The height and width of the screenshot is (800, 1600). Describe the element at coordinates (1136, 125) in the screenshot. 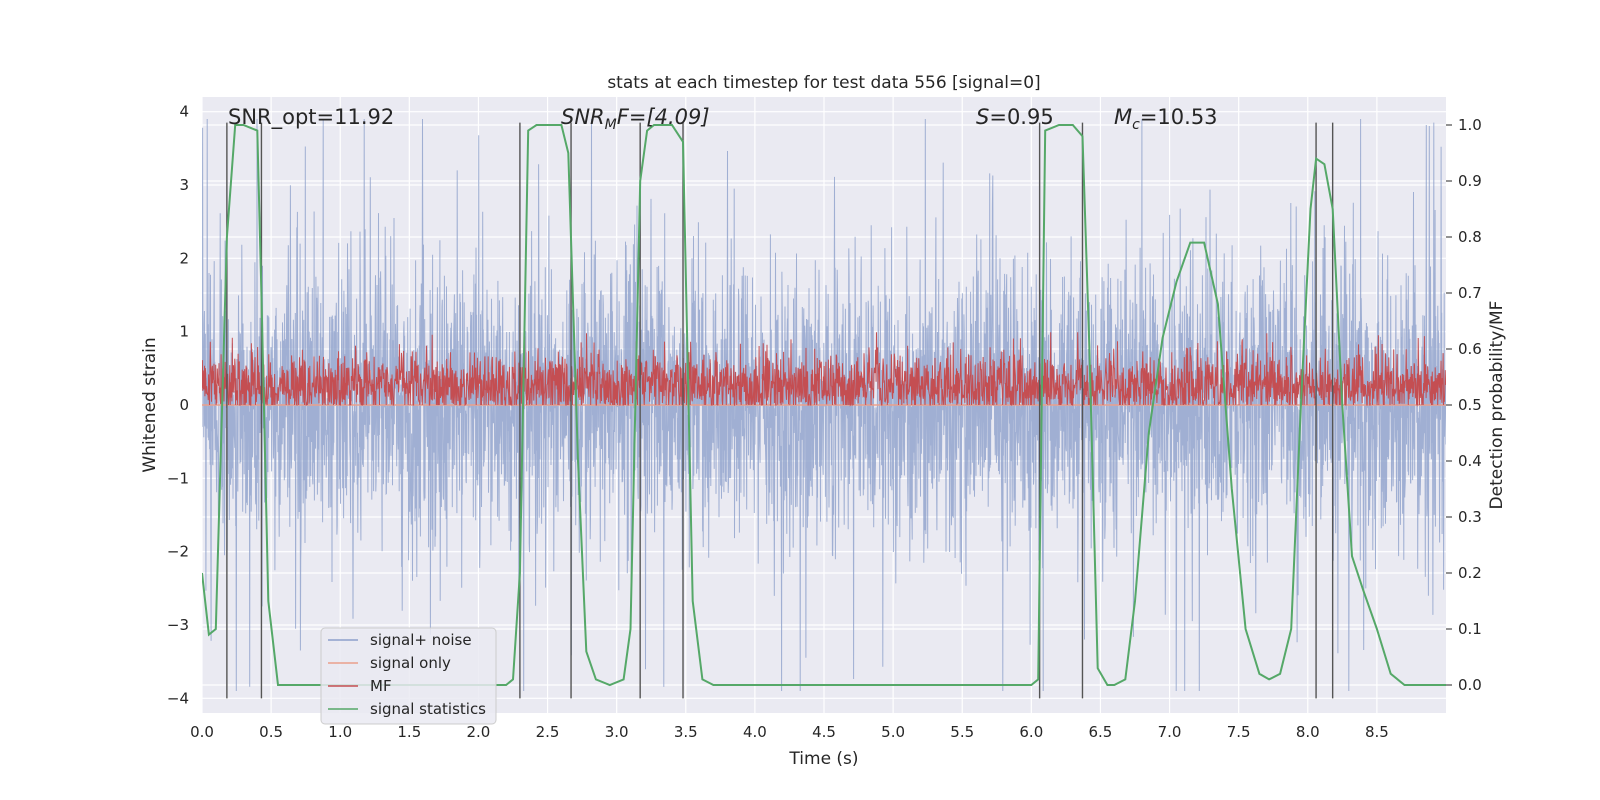

I see `annotation-mc-sub: c` at that location.